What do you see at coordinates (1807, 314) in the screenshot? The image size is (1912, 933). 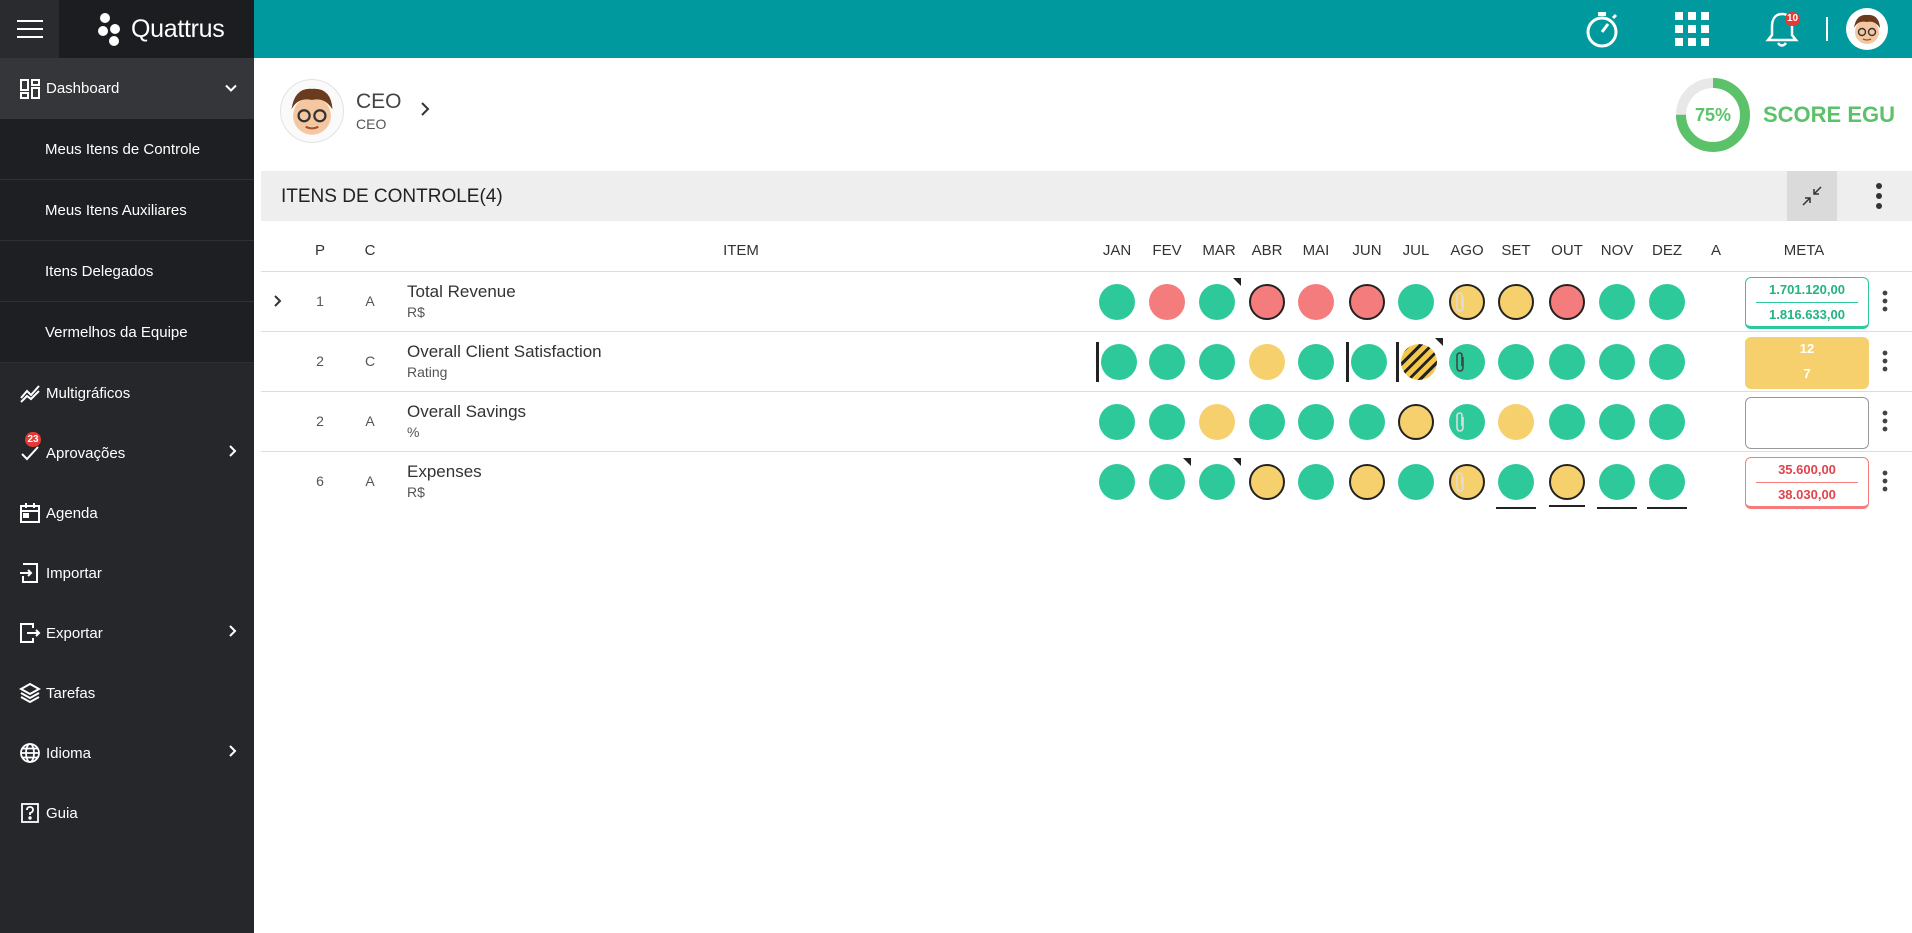 I see `meta-value-bottom: 1.816.633,00` at bounding box center [1807, 314].